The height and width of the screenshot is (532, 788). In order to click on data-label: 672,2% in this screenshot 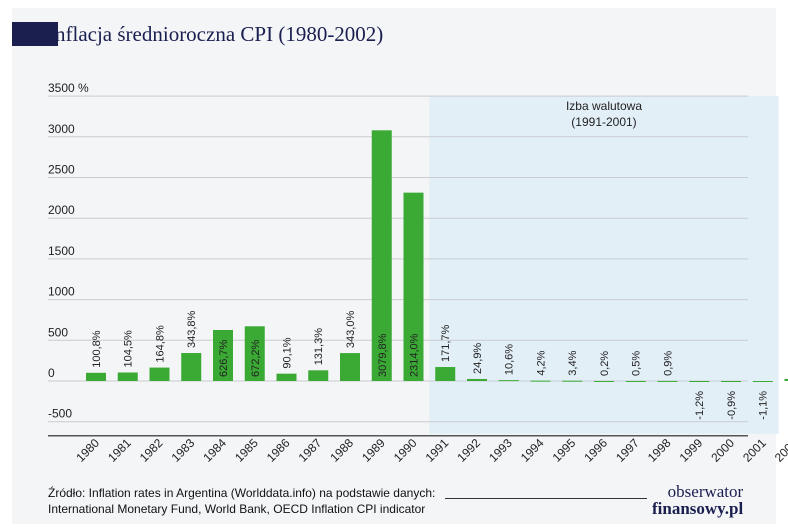, I will do `click(256, 358)`.